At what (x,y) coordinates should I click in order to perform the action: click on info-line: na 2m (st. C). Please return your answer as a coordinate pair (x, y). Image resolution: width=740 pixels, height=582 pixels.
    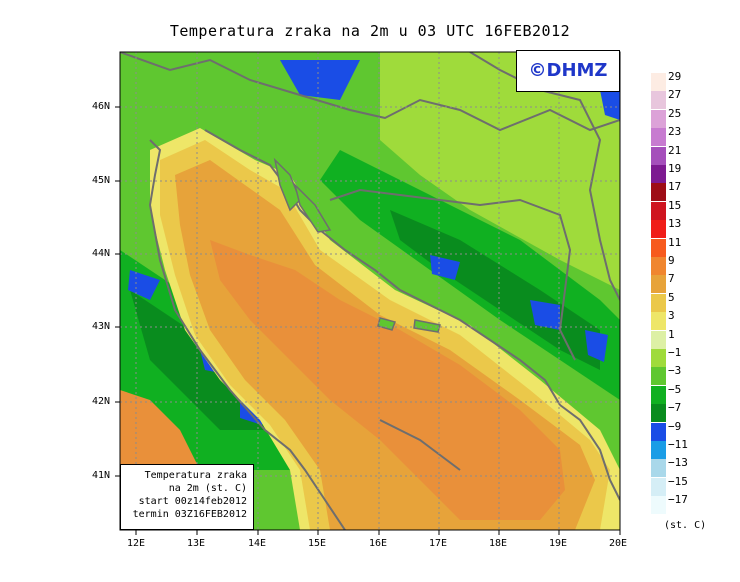
    Looking at the image, I should click on (207, 488).